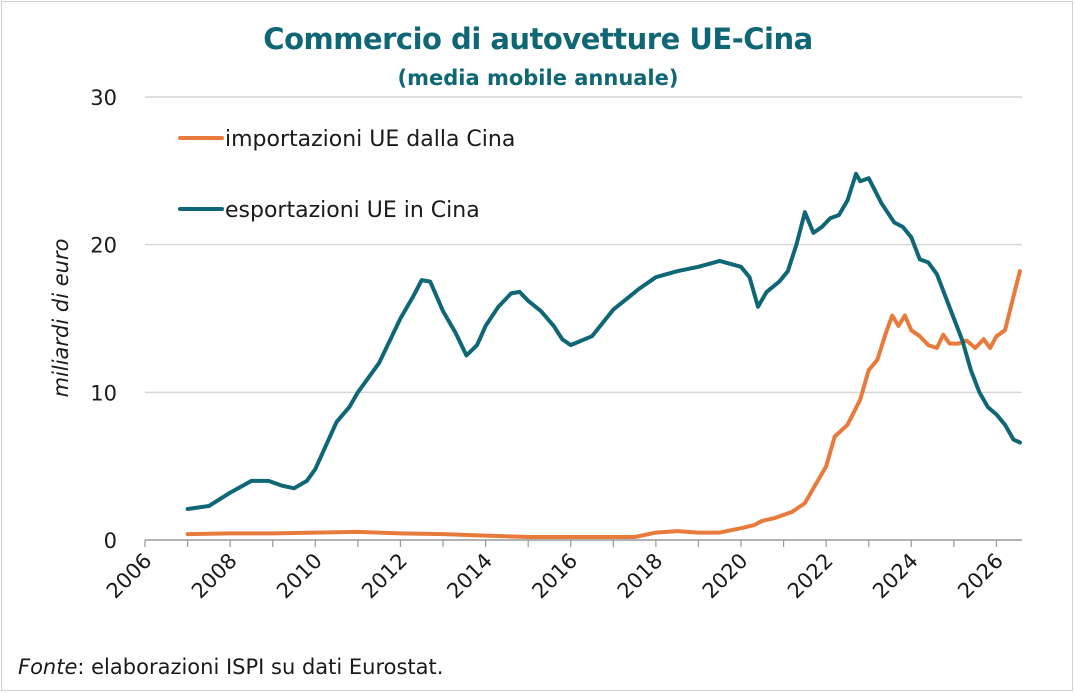 Image resolution: width=1076 pixels, height=694 pixels. I want to click on chart-subtitle: (media mobile annuale), so click(538, 78).